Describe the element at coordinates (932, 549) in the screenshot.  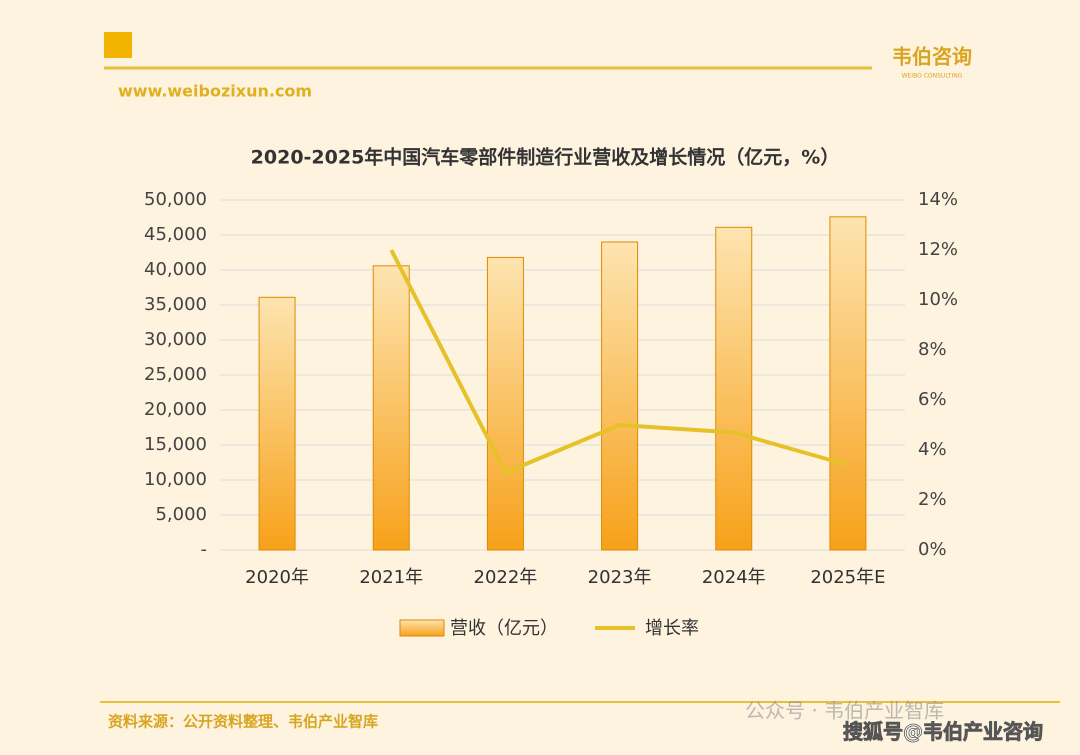
I see `y2-tick-label: 0%` at that location.